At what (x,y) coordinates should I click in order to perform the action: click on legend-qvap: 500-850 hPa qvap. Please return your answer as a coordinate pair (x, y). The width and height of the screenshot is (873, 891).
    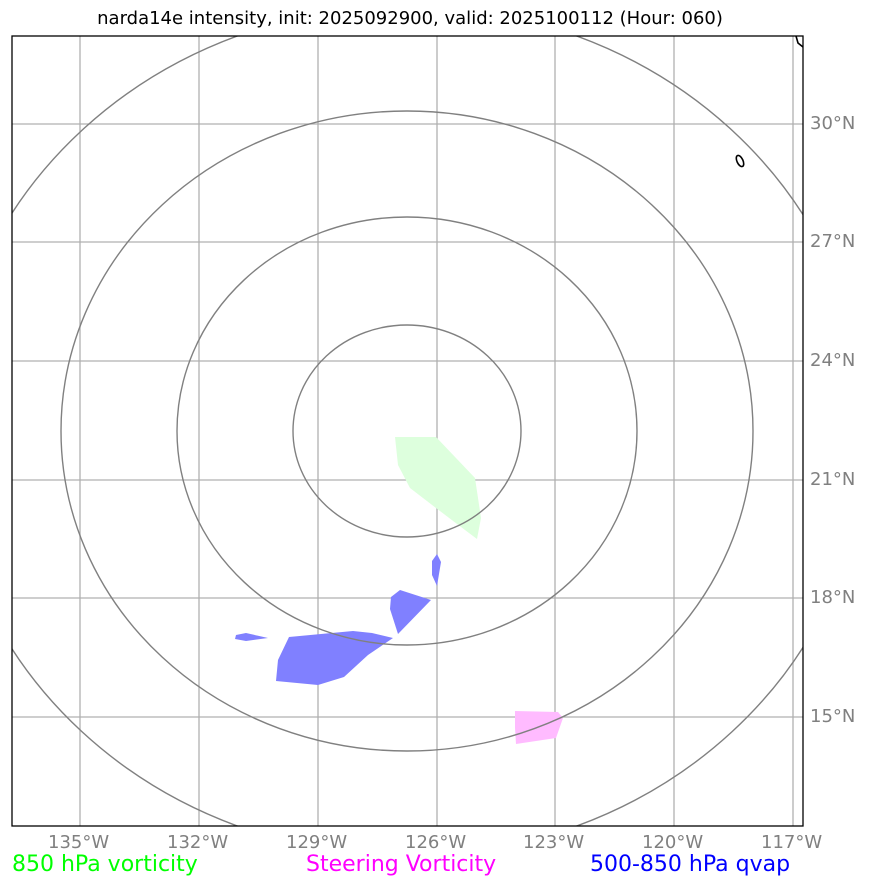
    Looking at the image, I should click on (690, 864).